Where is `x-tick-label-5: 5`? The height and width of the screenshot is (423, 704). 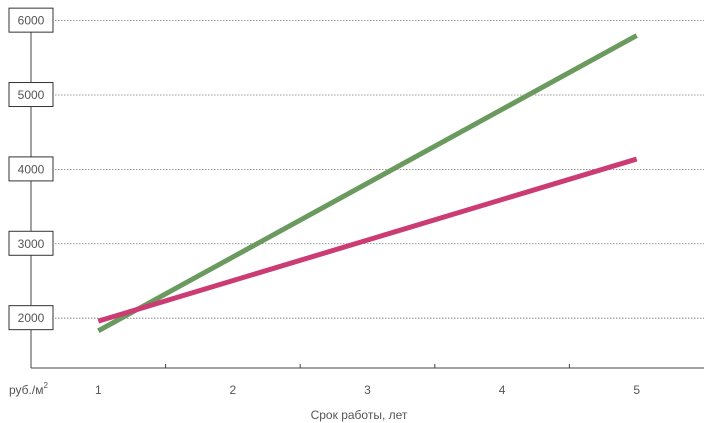 x-tick-label-5: 5 is located at coordinates (636, 390).